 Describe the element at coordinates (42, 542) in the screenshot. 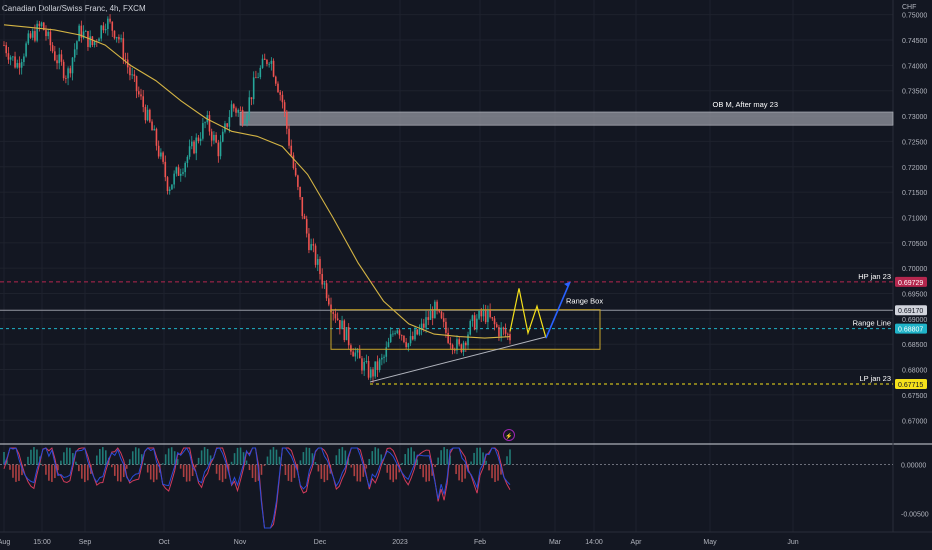

I see `time-tick-label: 15:00` at that location.